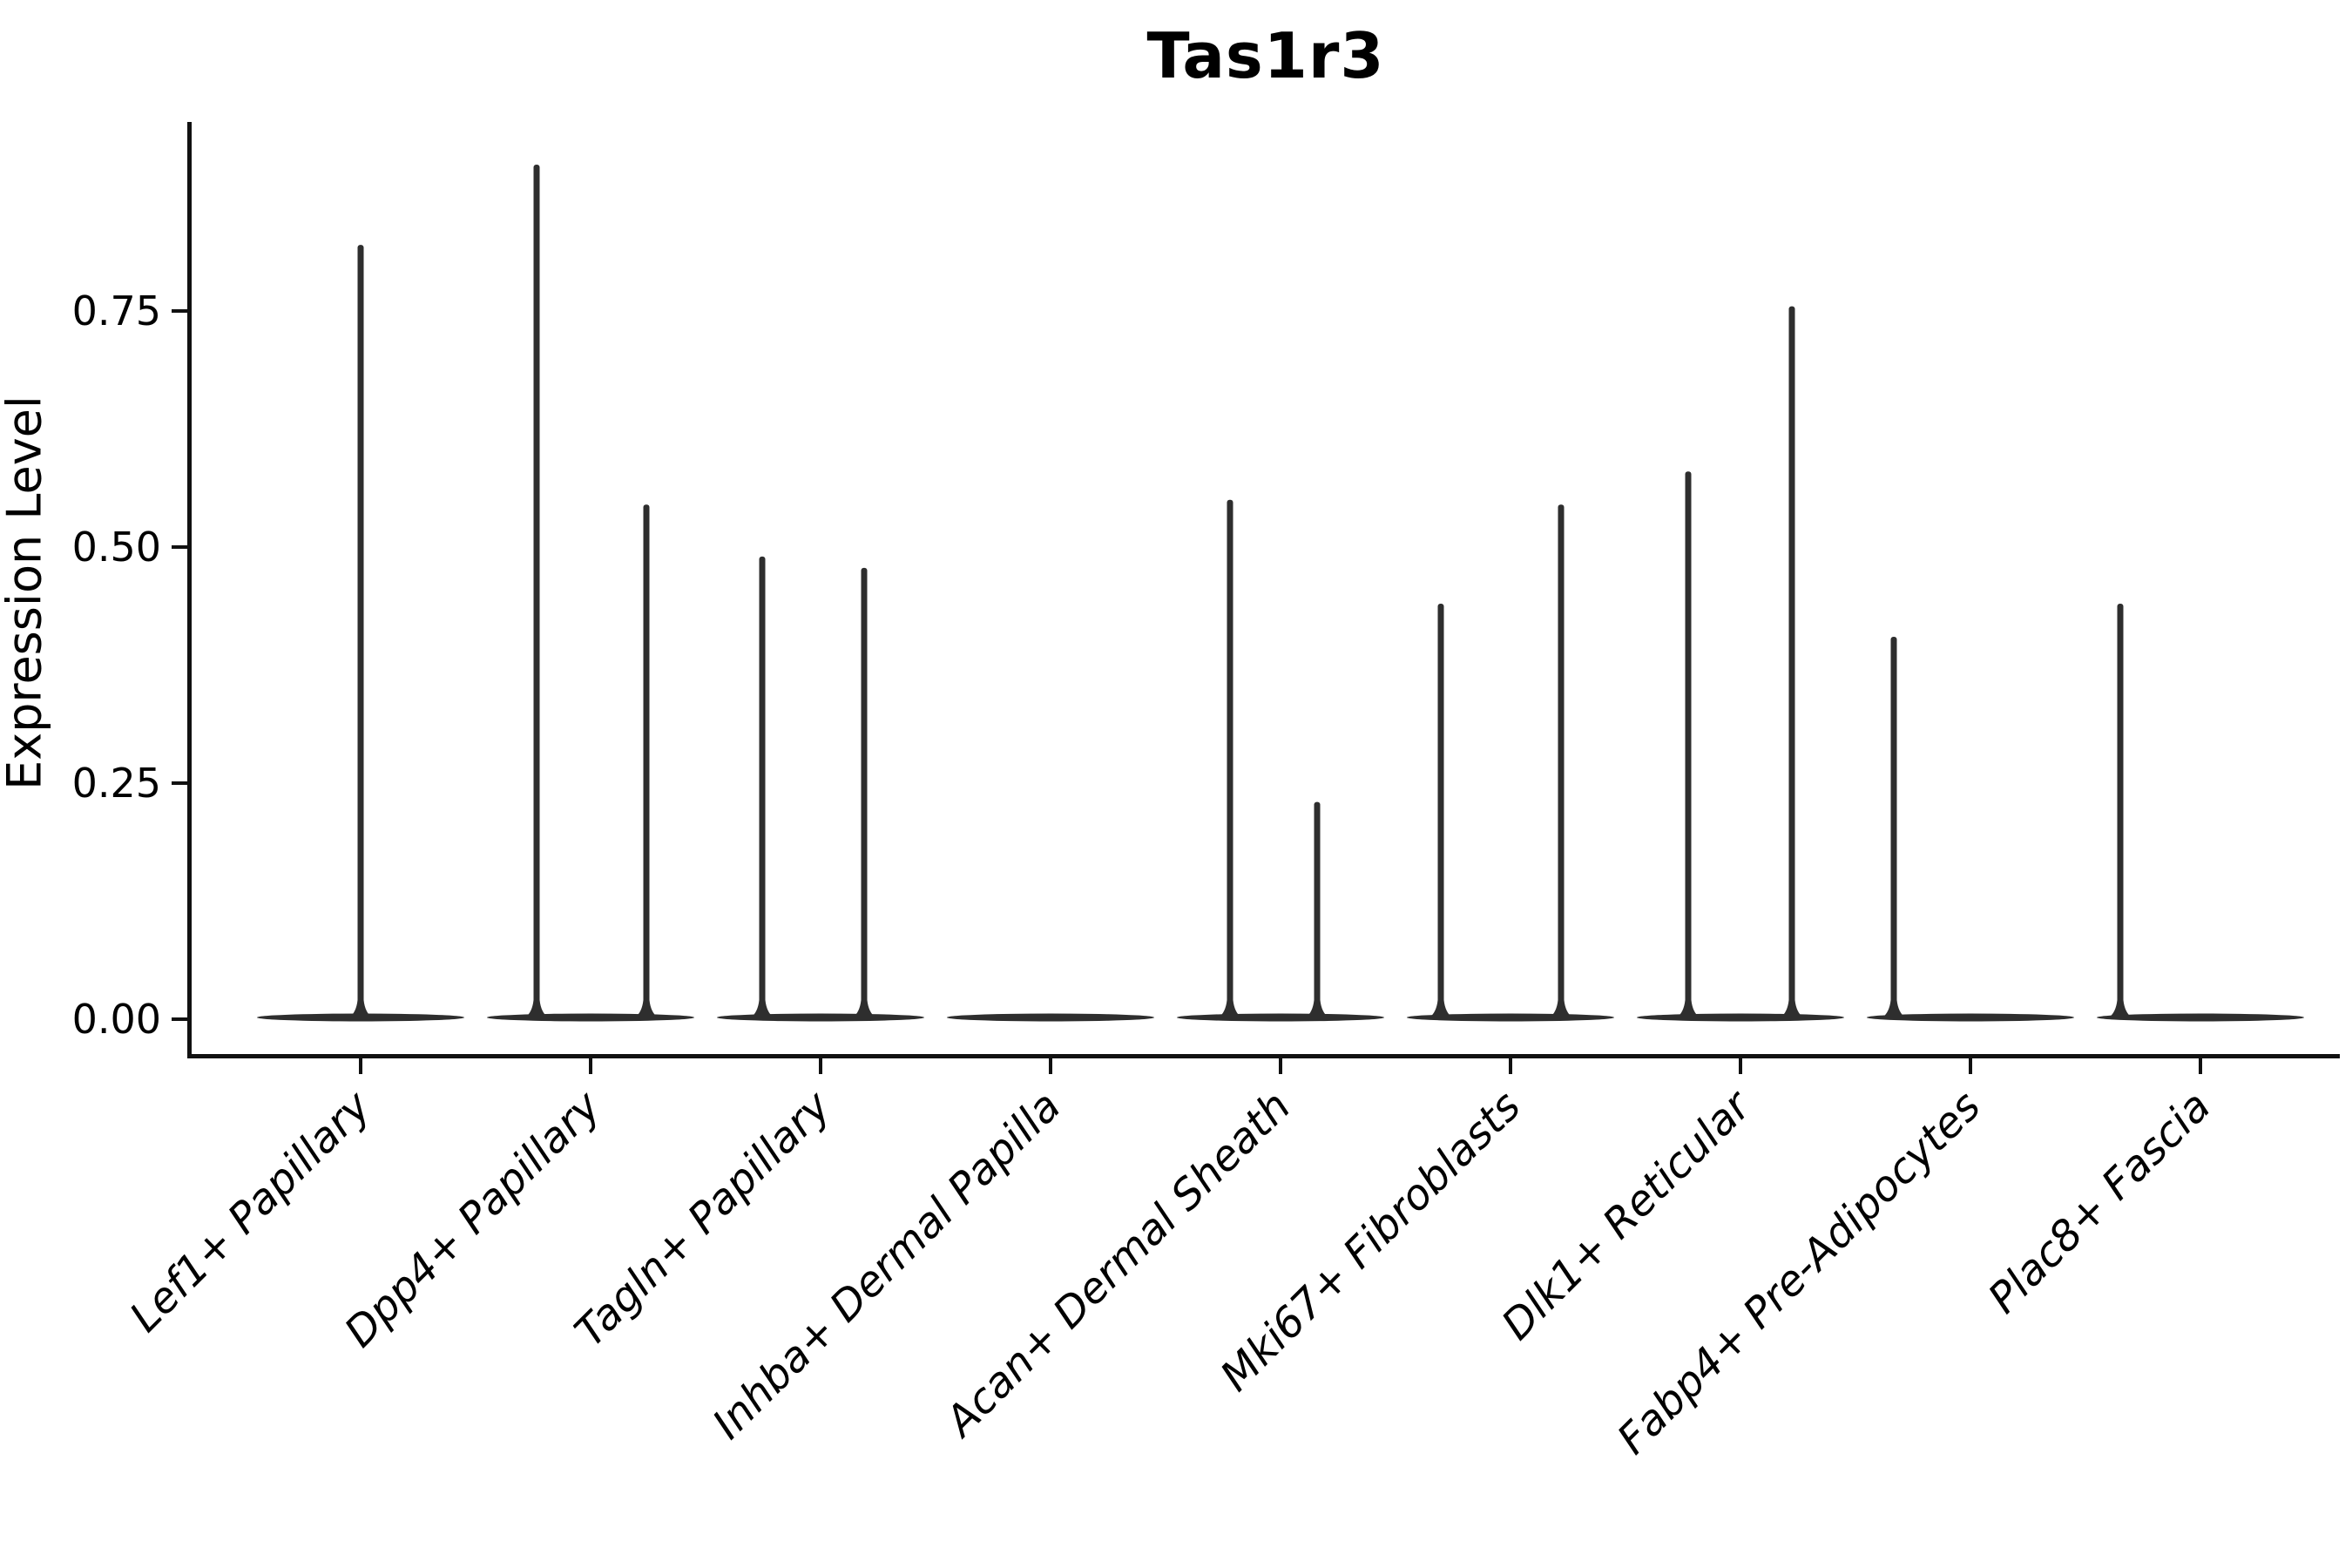  I want to click on chart-title: Tas1r3, so click(1265, 56).